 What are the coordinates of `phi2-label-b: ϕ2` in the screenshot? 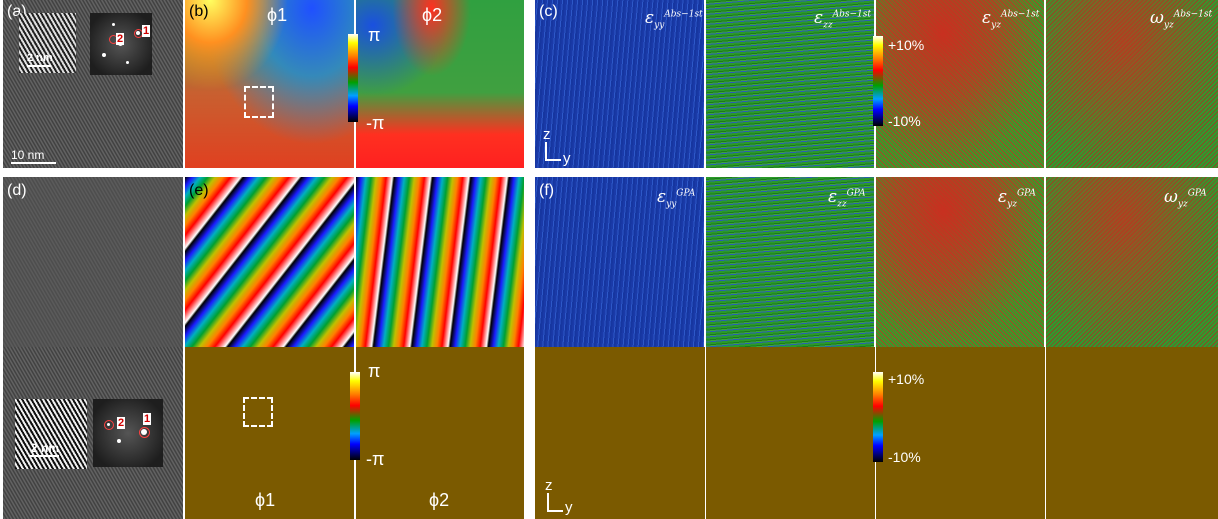 It's located at (432, 15).